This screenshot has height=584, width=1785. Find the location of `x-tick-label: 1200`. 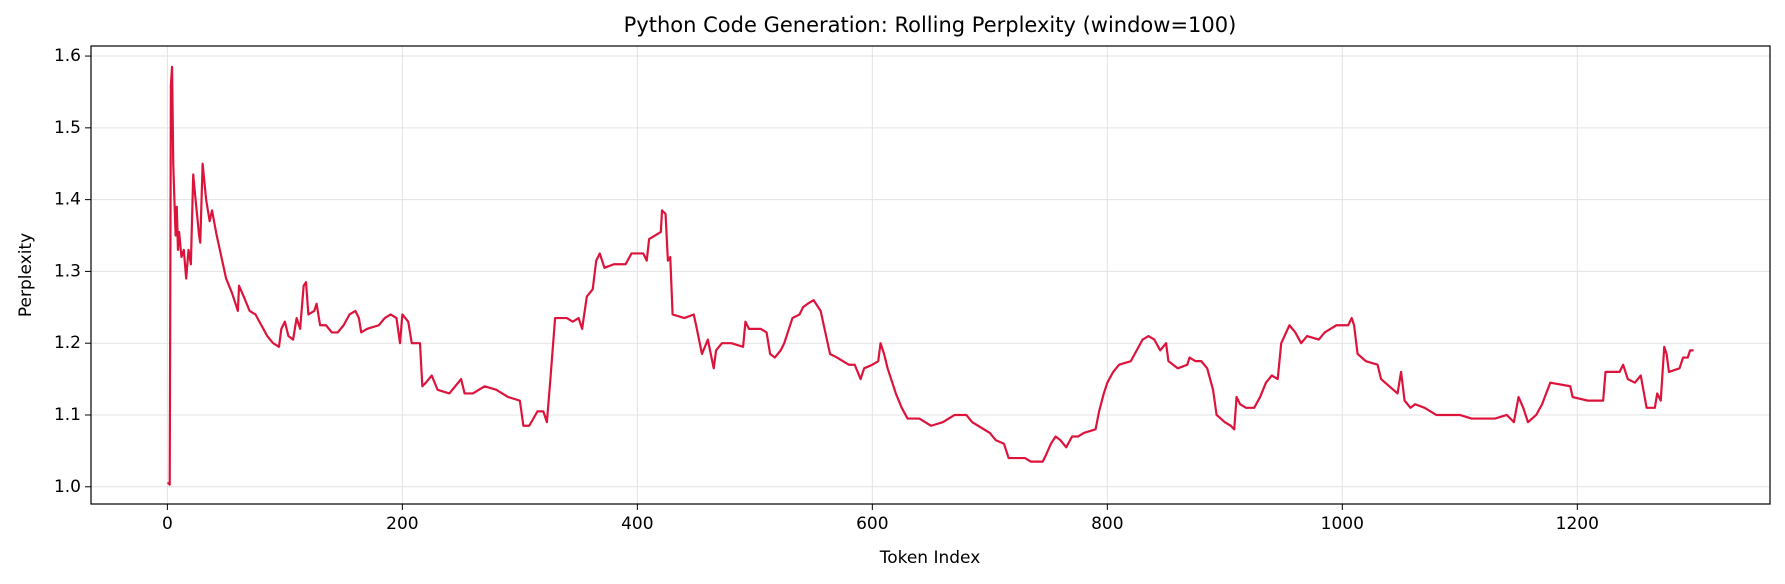

x-tick-label: 1200 is located at coordinates (1577, 524).